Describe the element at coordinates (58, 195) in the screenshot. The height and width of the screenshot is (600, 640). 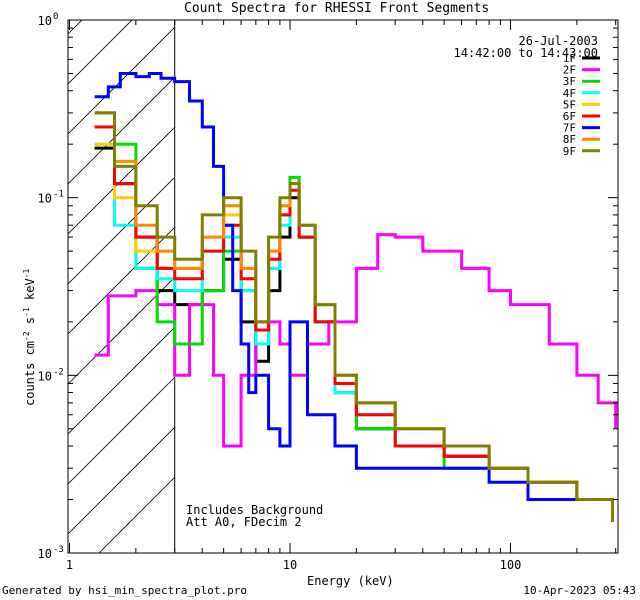
I see `y-tick-exponent: -1` at that location.